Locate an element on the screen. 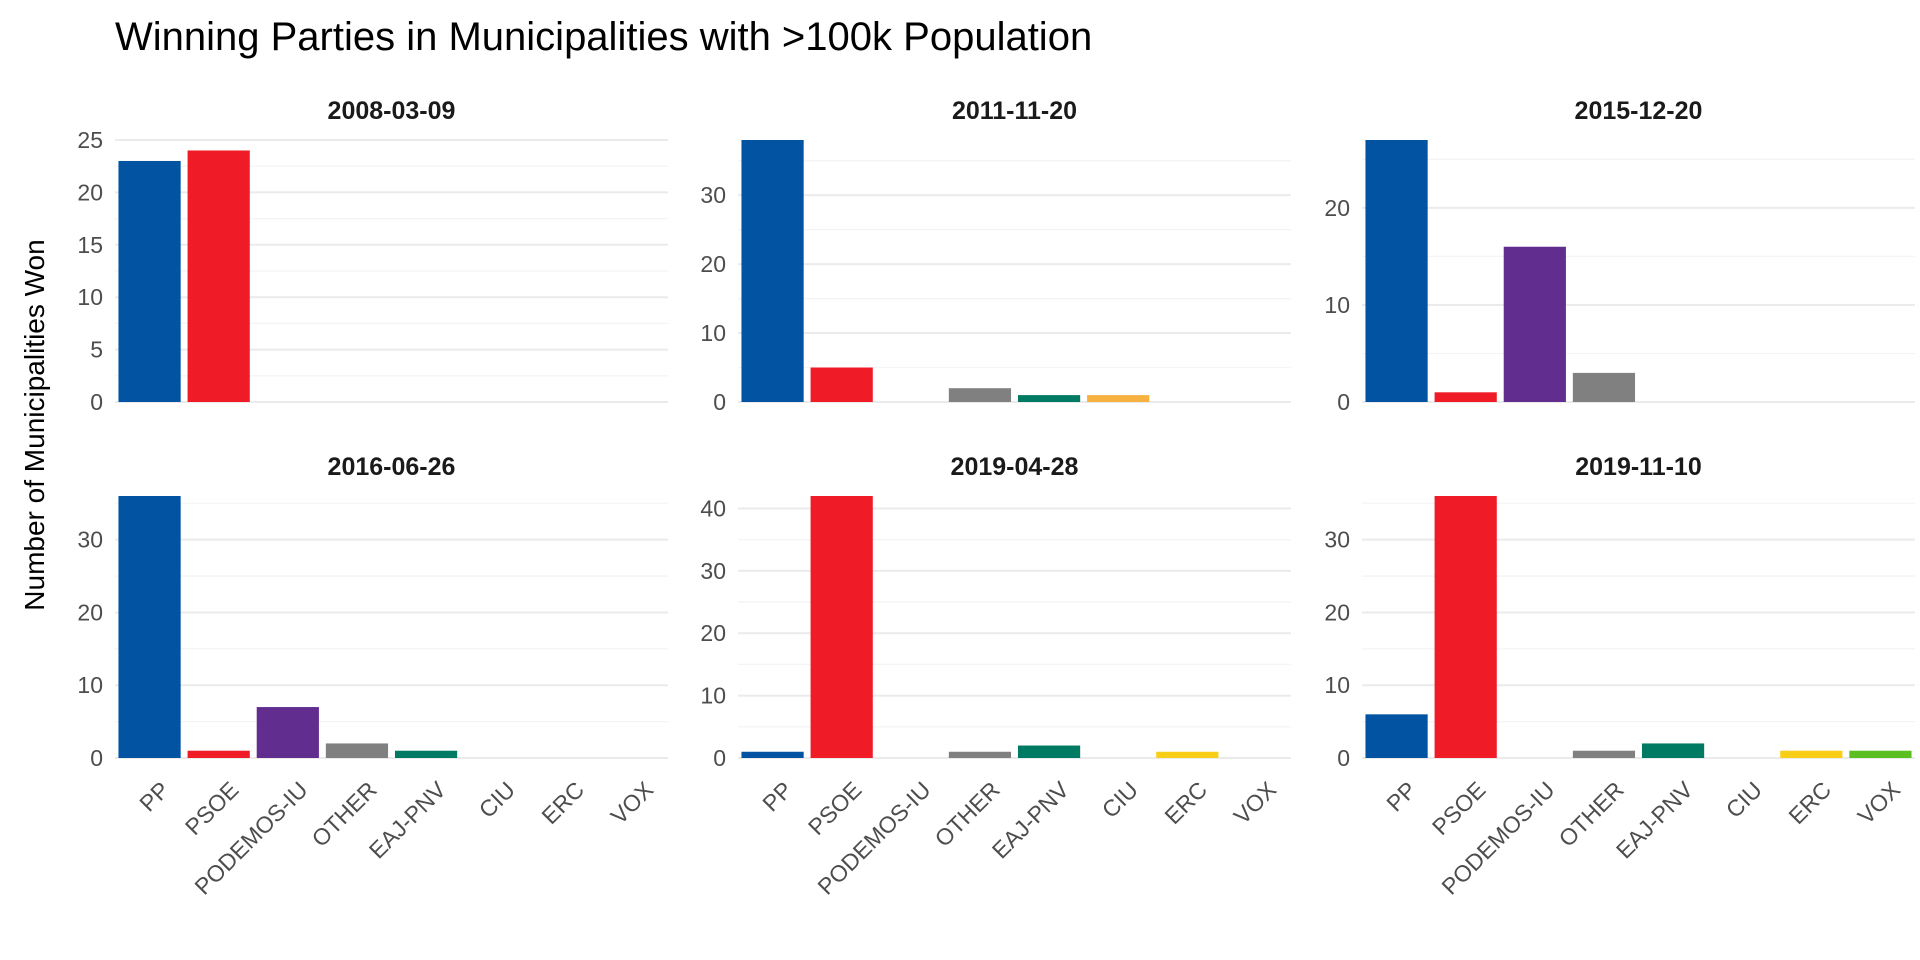 The height and width of the screenshot is (960, 1920). y-tick-label: 15 is located at coordinates (90, 245).